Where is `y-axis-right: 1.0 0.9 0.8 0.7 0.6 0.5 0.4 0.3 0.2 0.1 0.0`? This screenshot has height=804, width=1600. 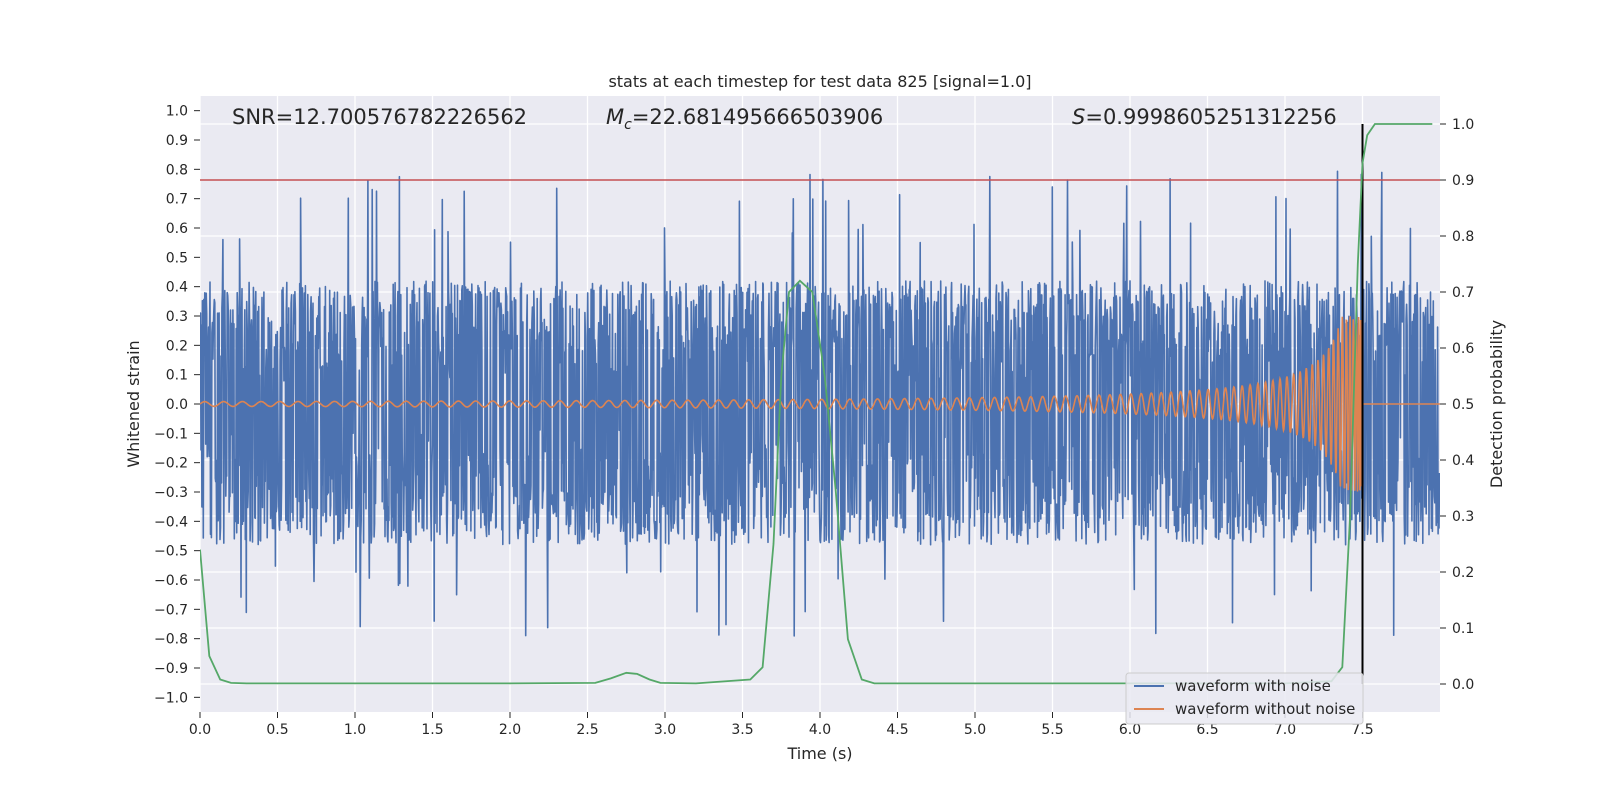
y-axis-right: 1.0 0.9 0.8 0.7 0.6 0.5 0.4 0.3 0.2 0.1 0.0 is located at coordinates (1457, 405).